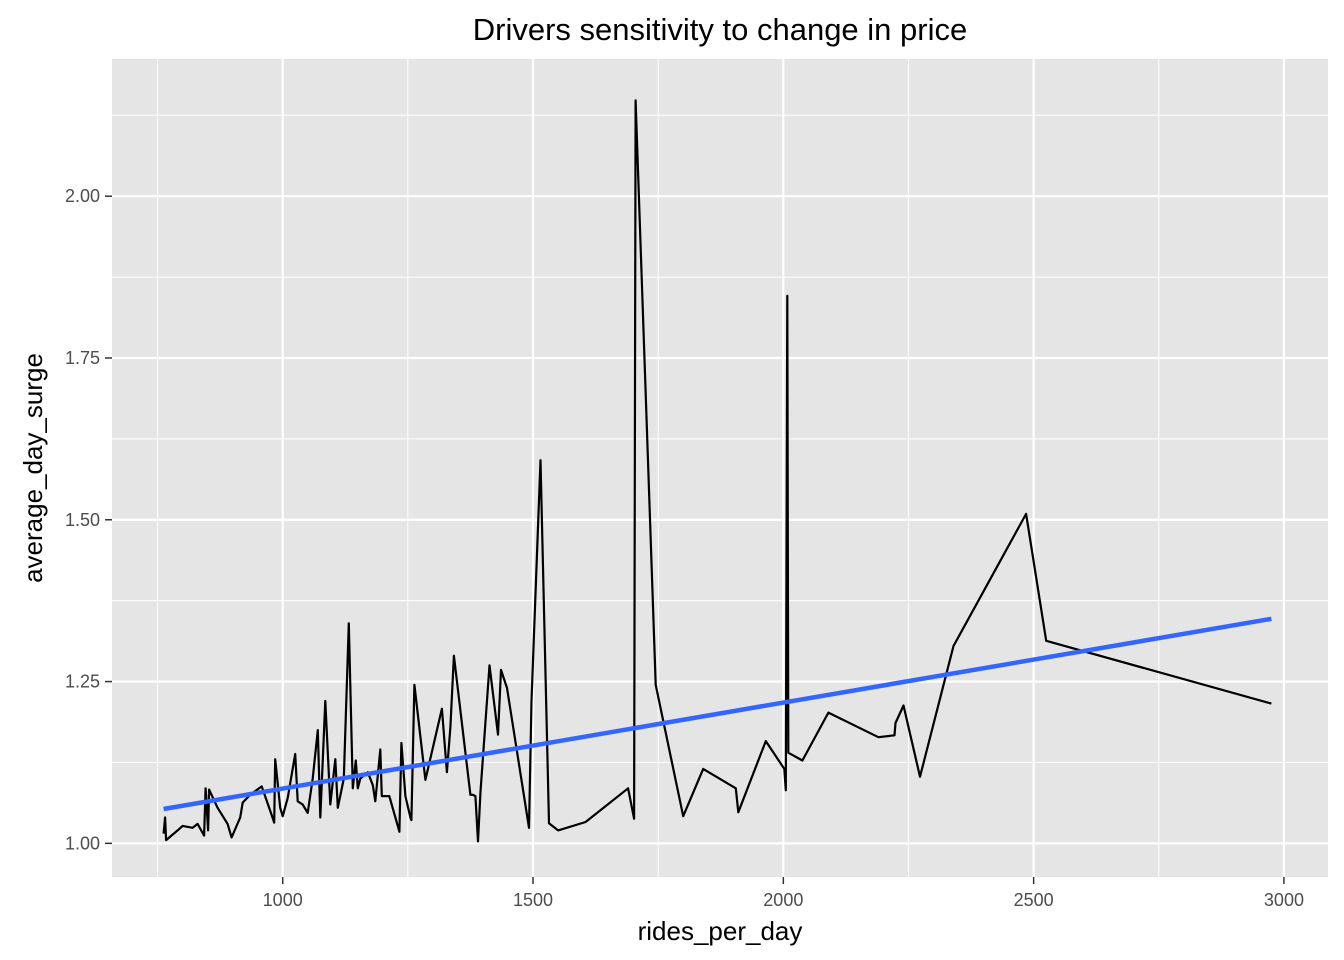 Image resolution: width=1344 pixels, height=960 pixels. I want to click on y-tick-label: 1.00, so click(82, 843).